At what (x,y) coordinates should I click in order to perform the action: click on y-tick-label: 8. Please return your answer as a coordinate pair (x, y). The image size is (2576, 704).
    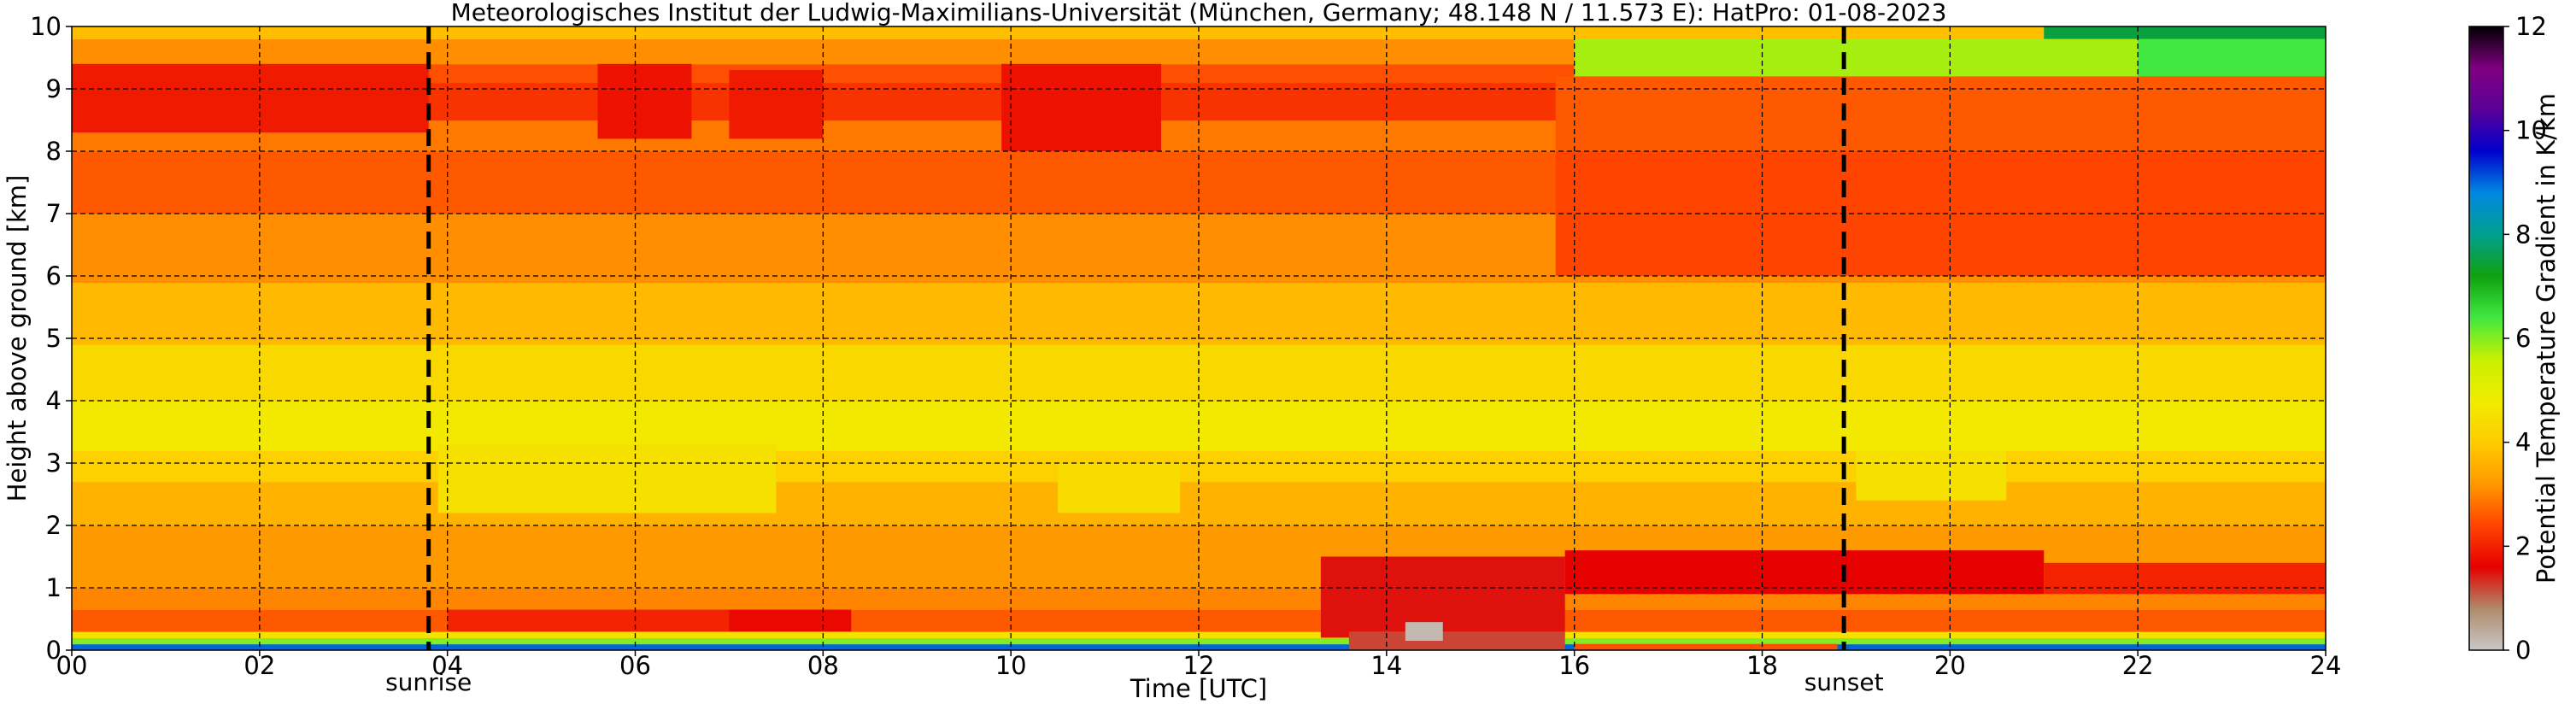
    Looking at the image, I should click on (54, 151).